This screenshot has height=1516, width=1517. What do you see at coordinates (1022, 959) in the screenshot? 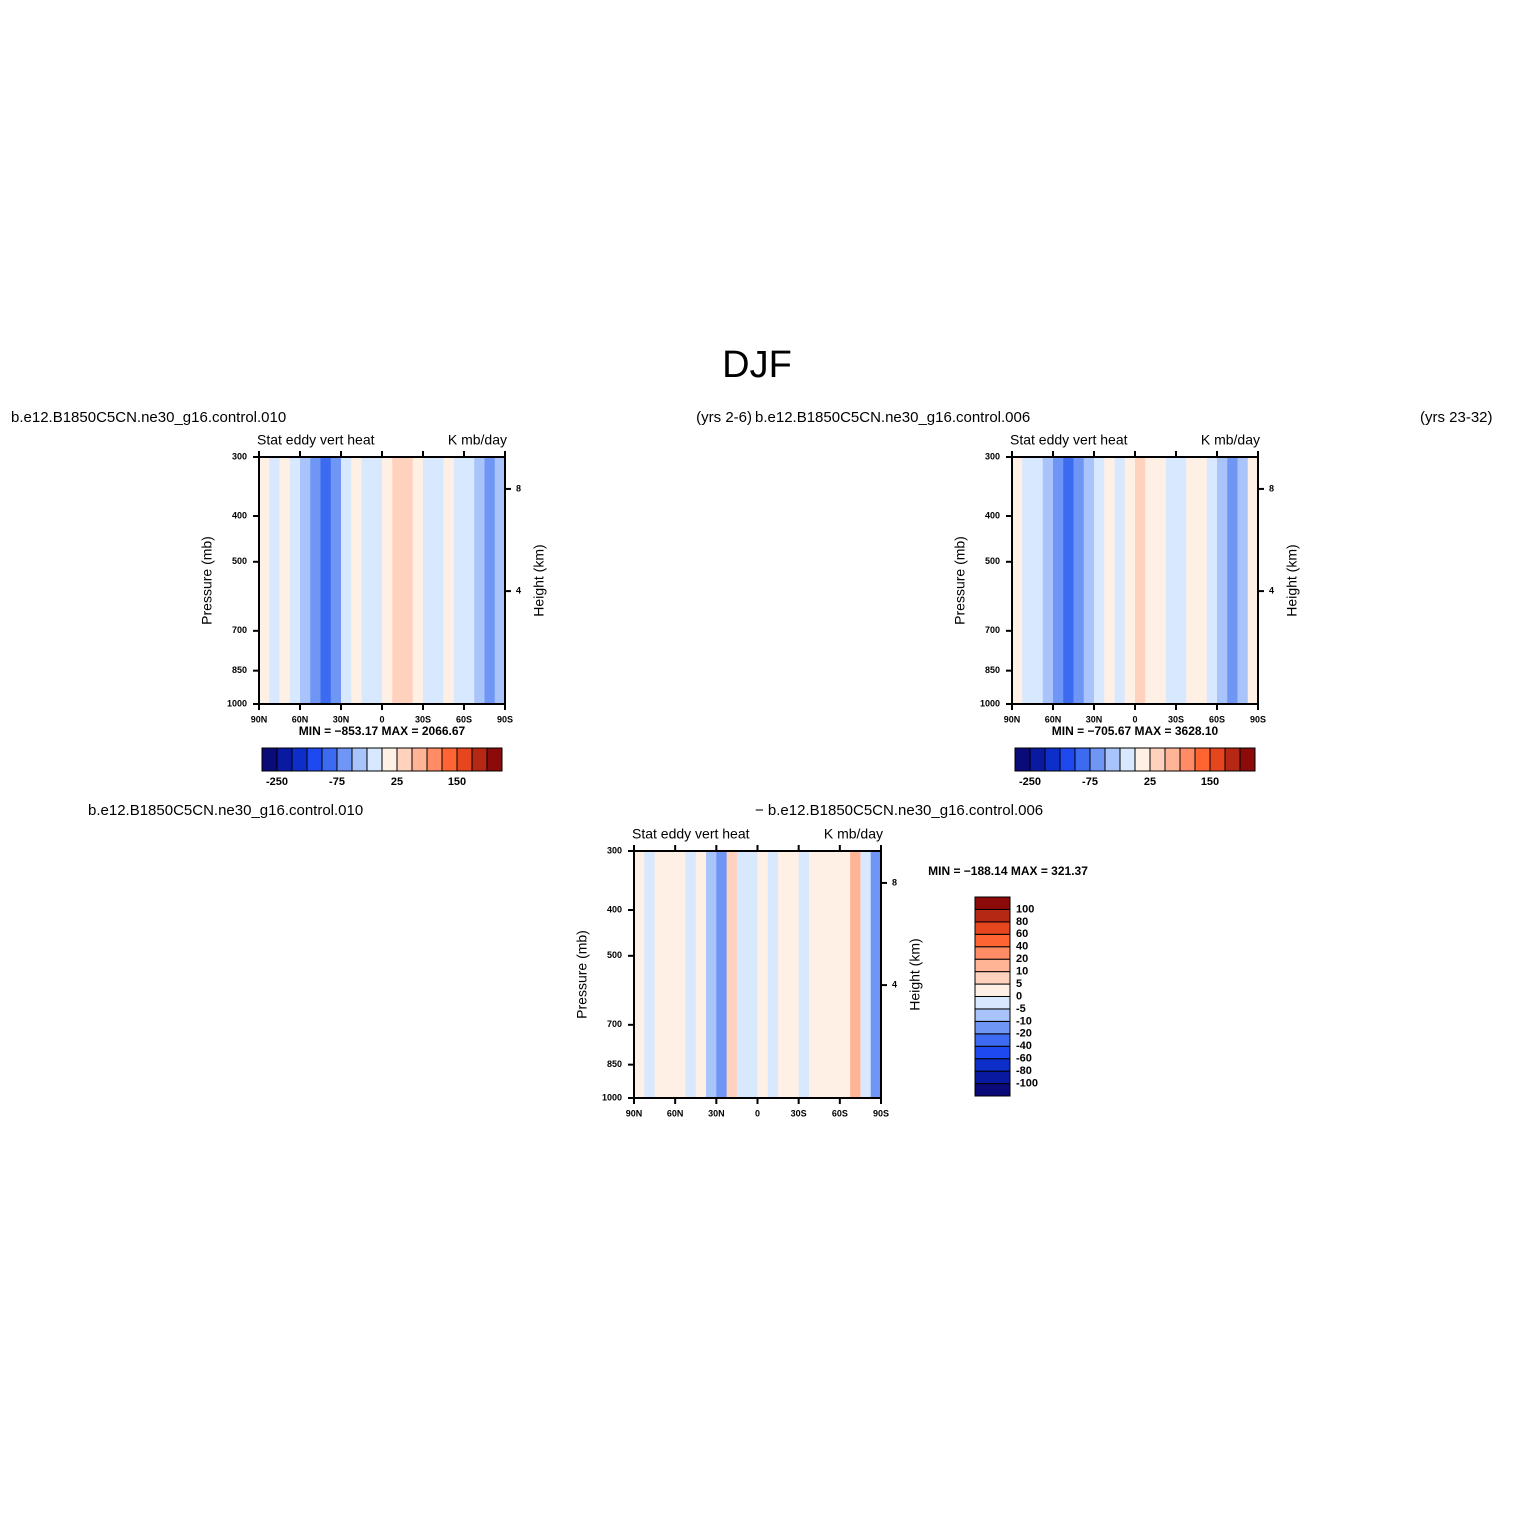
I see `colorbar-label: 20` at bounding box center [1022, 959].